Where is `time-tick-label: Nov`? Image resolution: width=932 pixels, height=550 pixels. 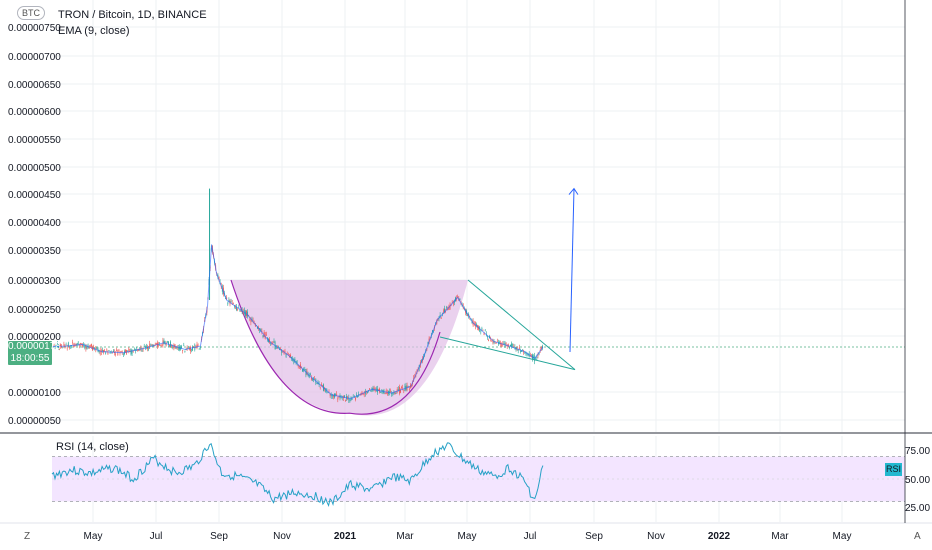 time-tick-label: Nov is located at coordinates (282, 536).